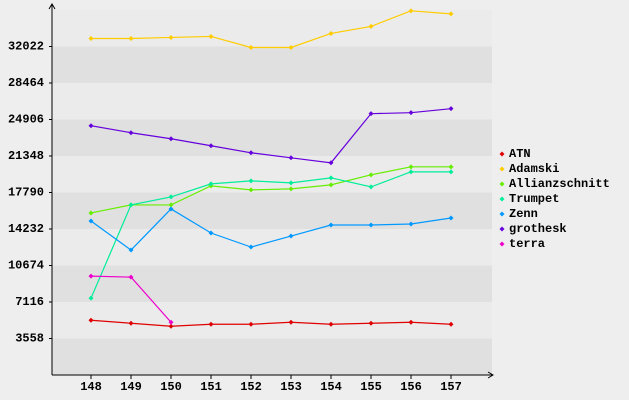 Image resolution: width=629 pixels, height=400 pixels. Describe the element at coordinates (451, 387) in the screenshot. I see `x-tick-label: 157` at that location.